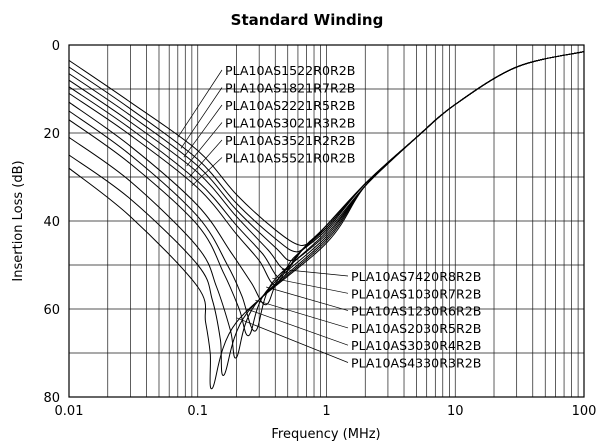 The width and height of the screenshot is (603, 445). I want to click on x-tick-label: 10, so click(455, 411).